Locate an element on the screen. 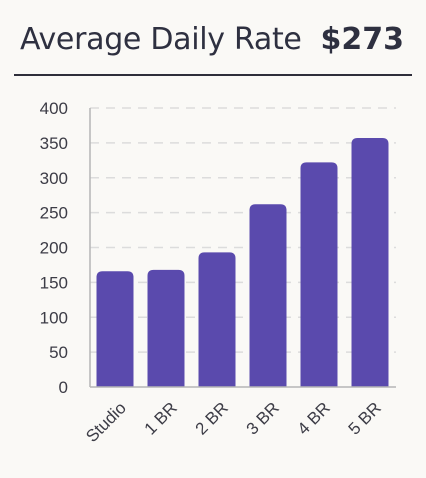 This screenshot has width=426, height=478. chart-header: Average Daily Rate $273 is located at coordinates (213, 47).